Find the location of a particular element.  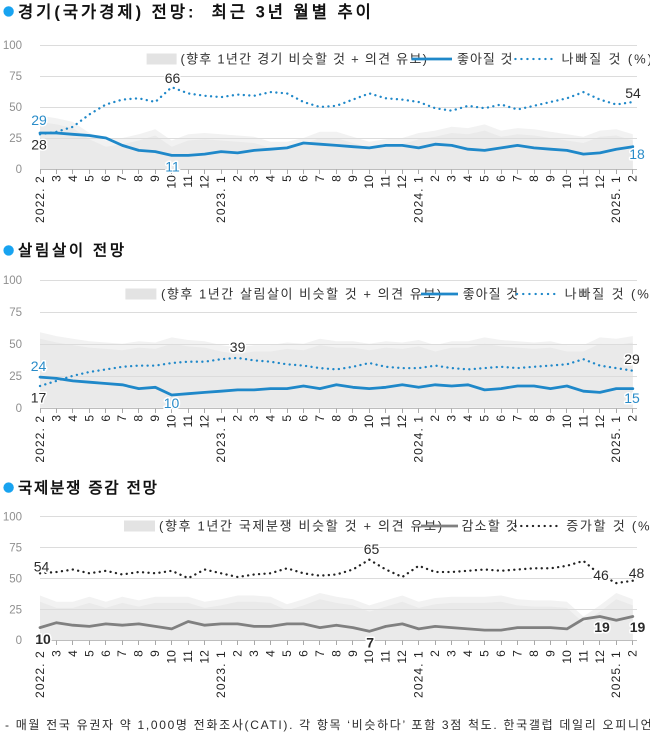

svg-text: 75 is located at coordinates (15, 77).